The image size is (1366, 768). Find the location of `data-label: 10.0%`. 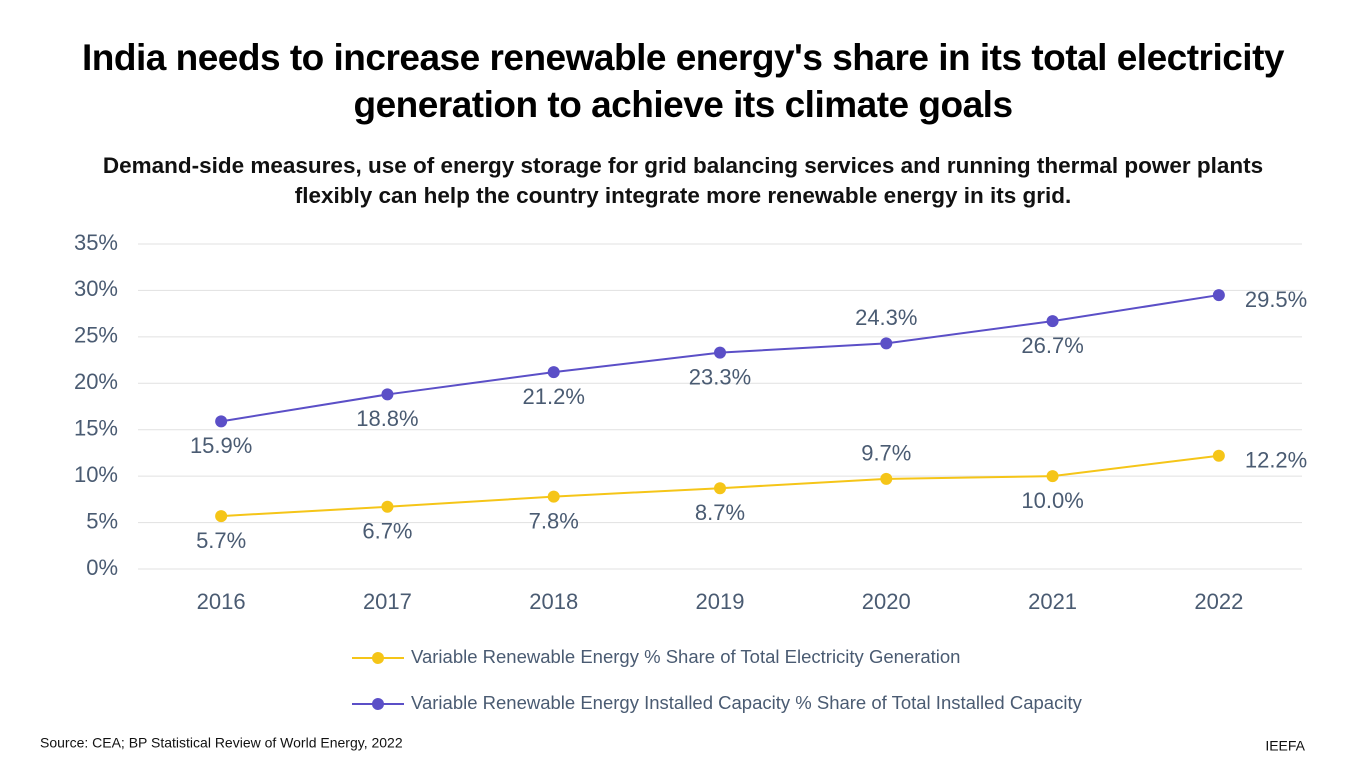

data-label: 10.0% is located at coordinates (1052, 500).